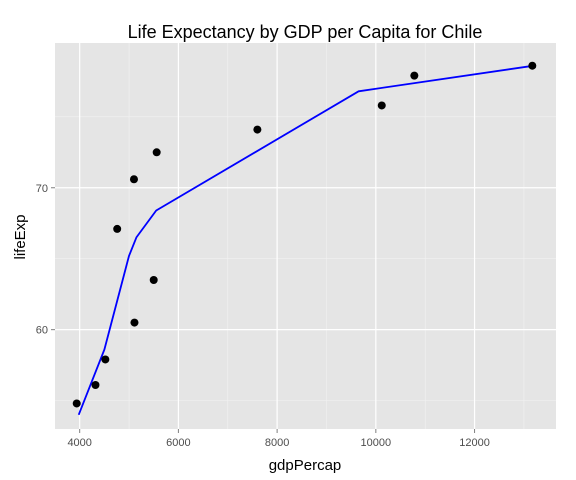  What do you see at coordinates (45, 260) in the screenshot?
I see `y-axis-ticks: 60 70` at bounding box center [45, 260].